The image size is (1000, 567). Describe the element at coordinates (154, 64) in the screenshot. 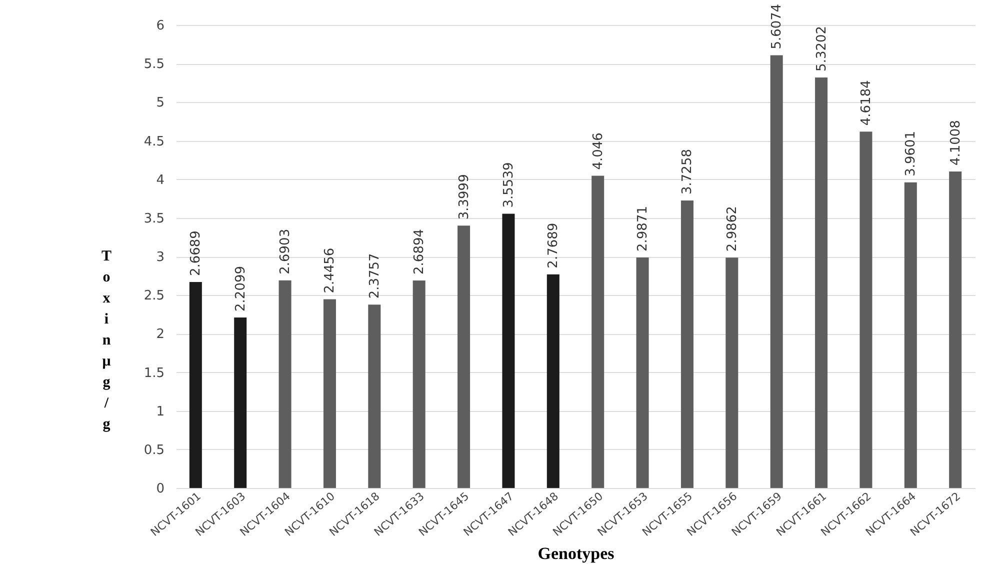

I see `y-tick-label: 5.5` at that location.